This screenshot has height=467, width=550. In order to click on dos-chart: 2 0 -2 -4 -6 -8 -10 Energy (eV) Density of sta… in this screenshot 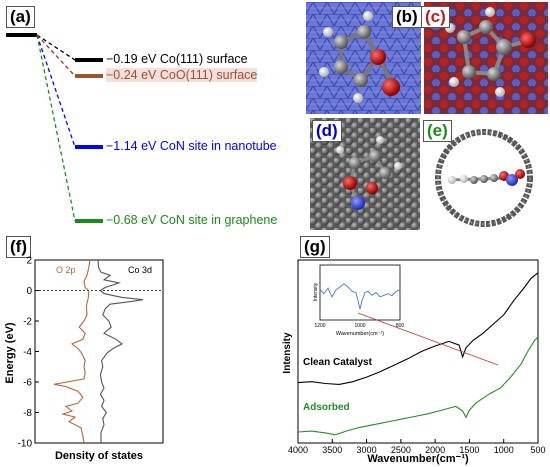, I will do `click(84, 359)`.